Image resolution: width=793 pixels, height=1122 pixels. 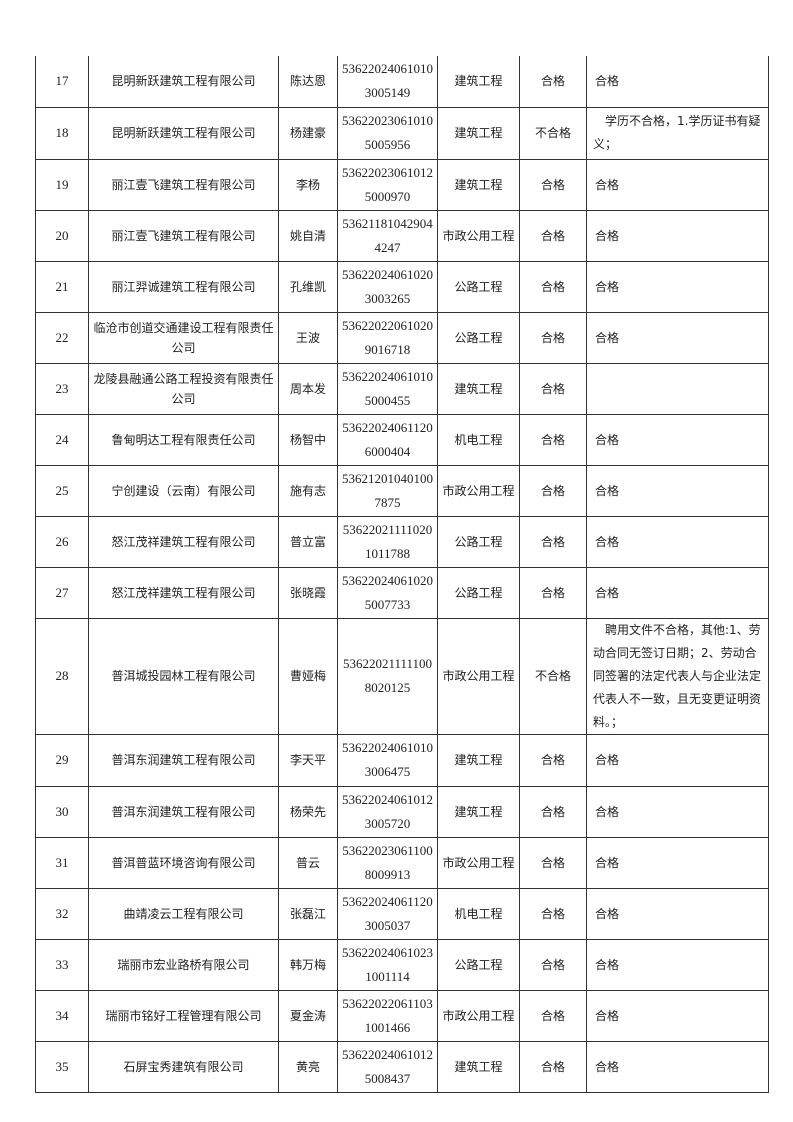 I want to click on person-name-text: 王波, so click(x=307, y=337).